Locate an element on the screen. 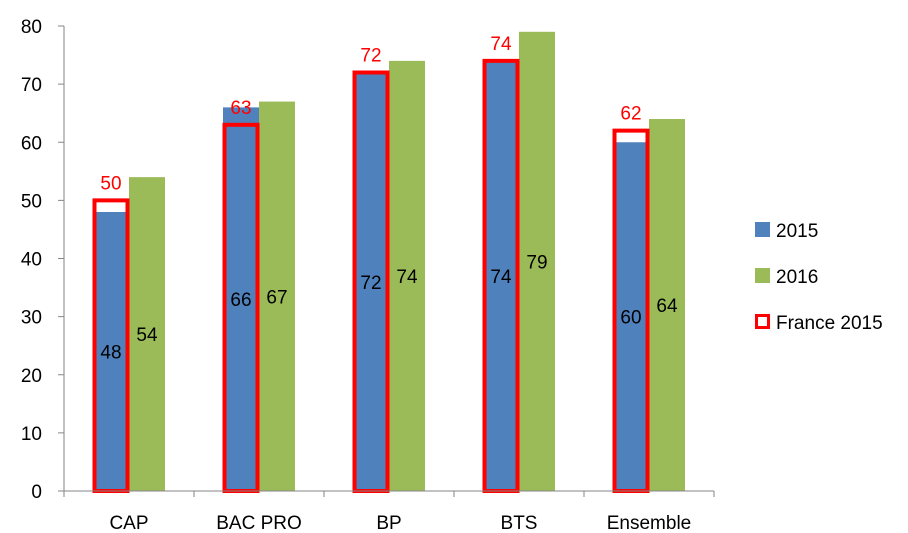  data-label-2016: 67 is located at coordinates (276, 297).